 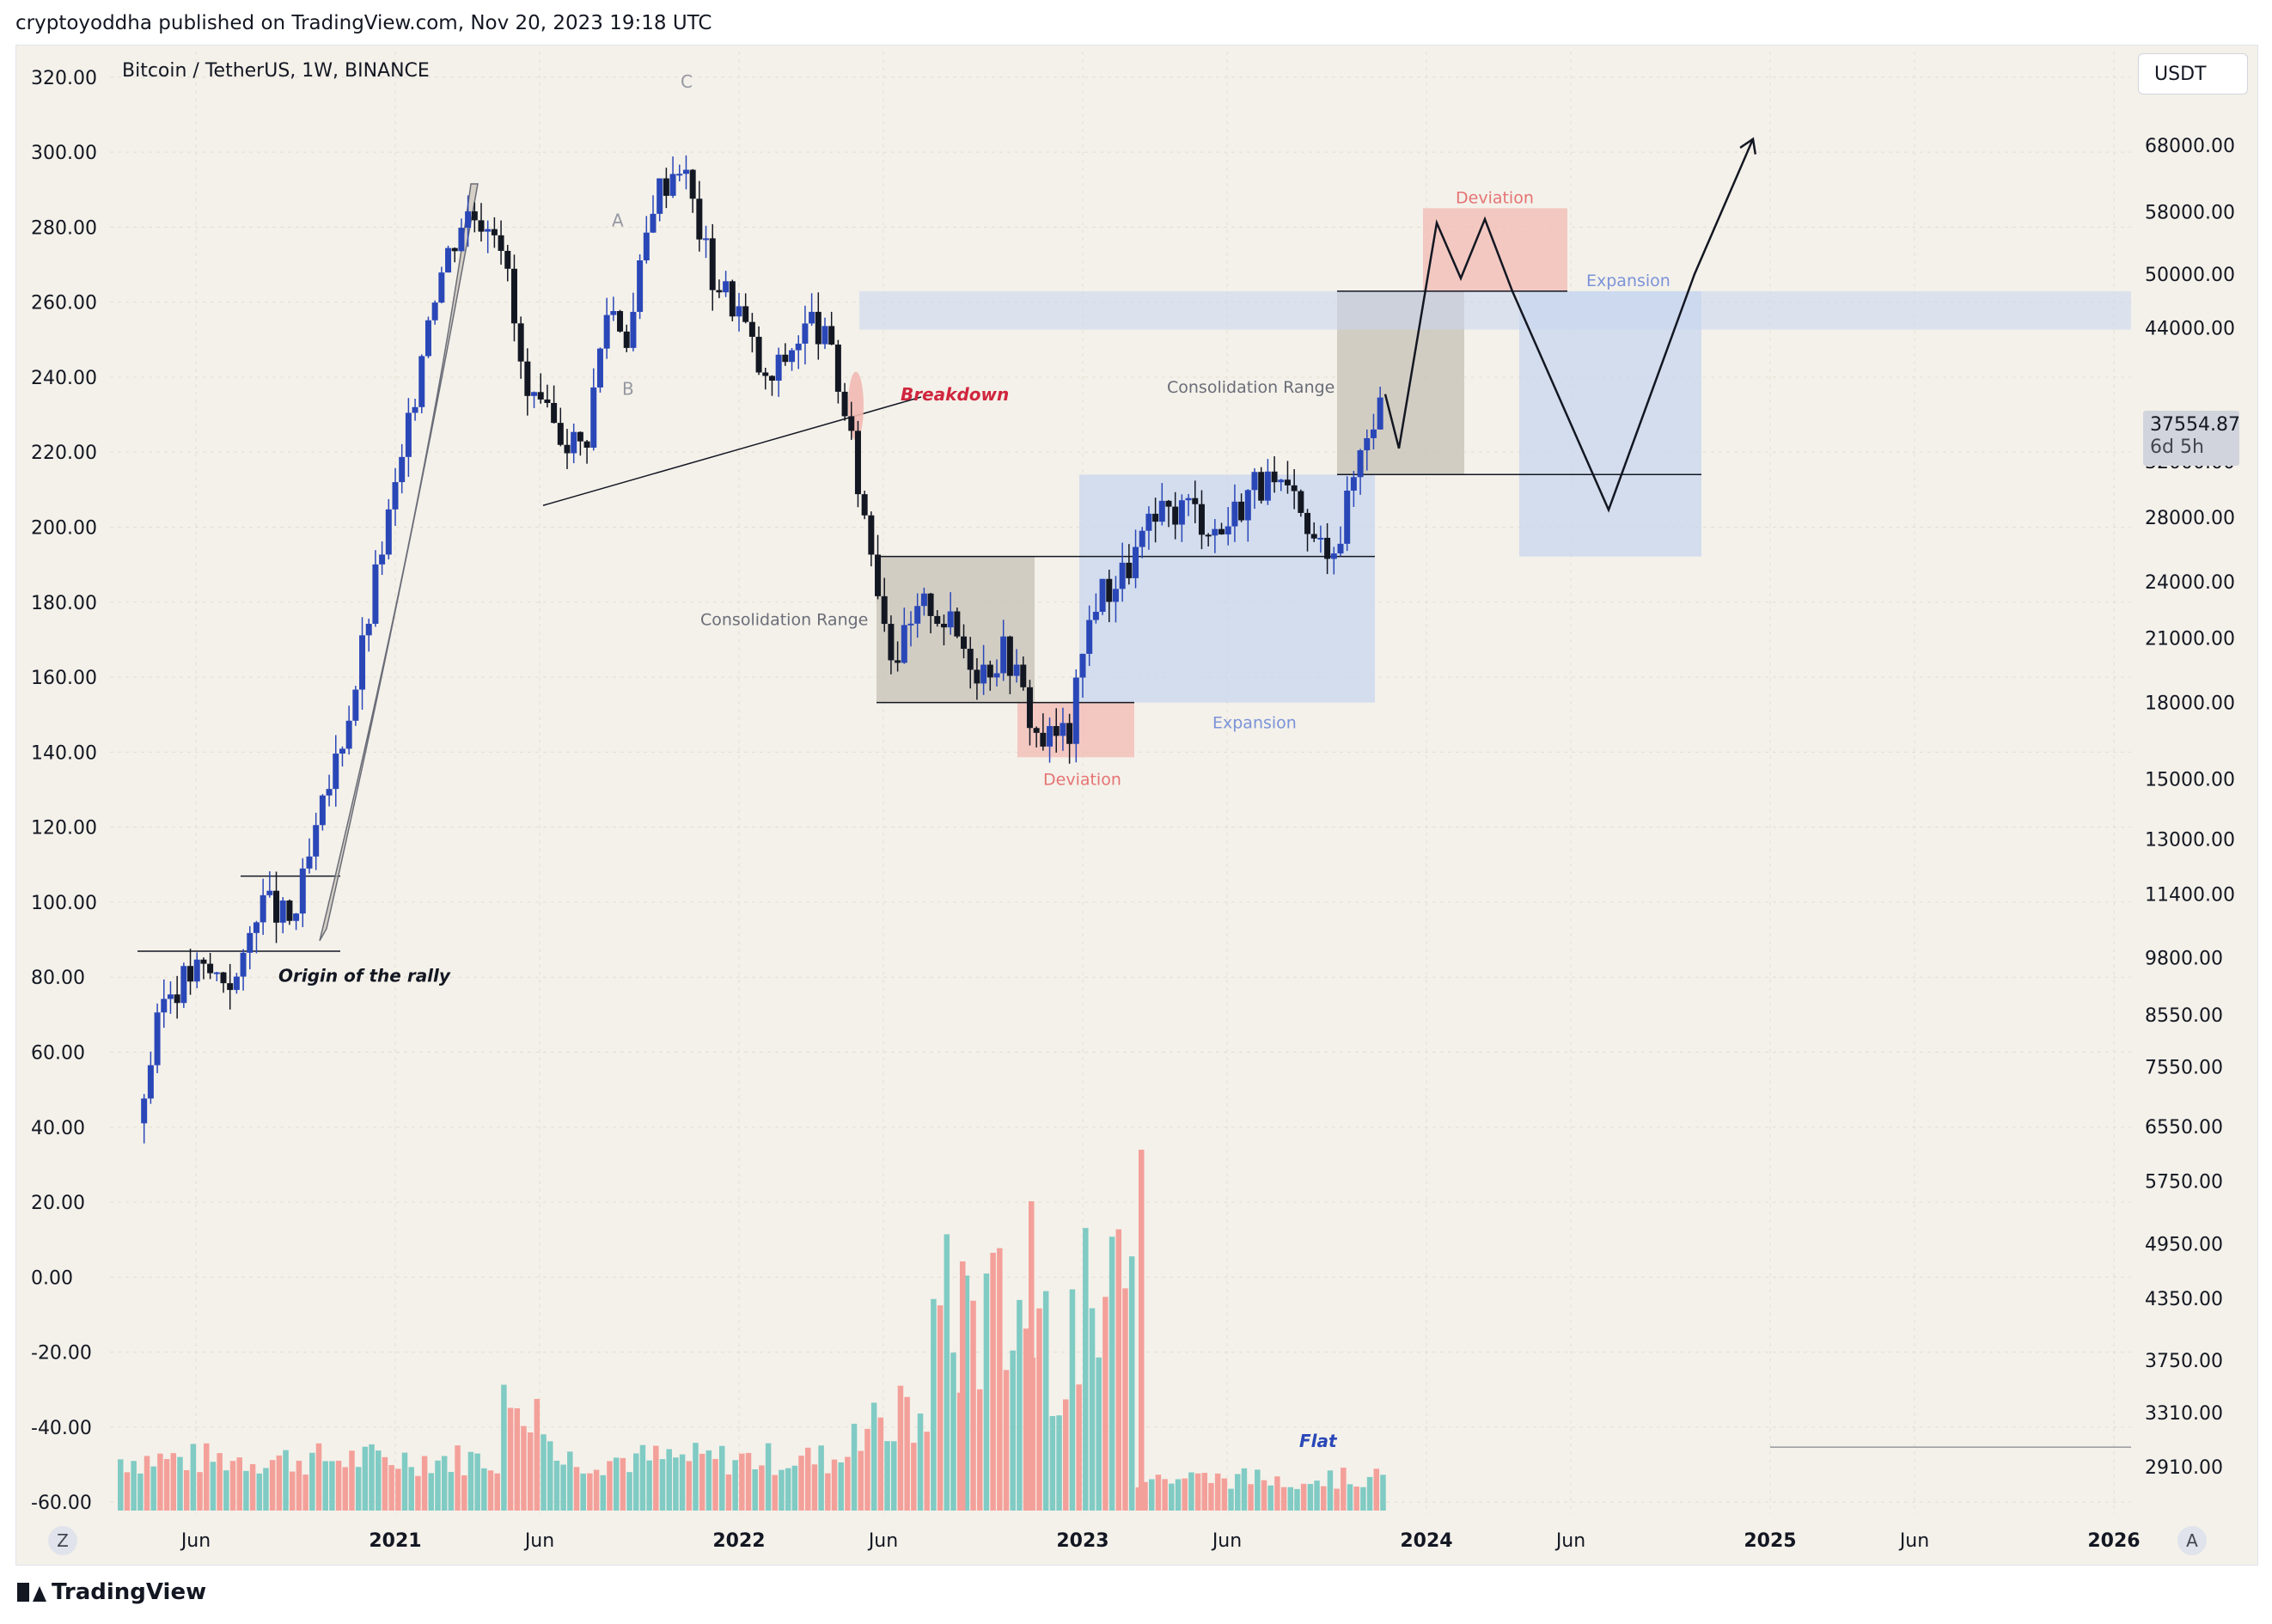 I want to click on trendline, so click(x=732, y=451).